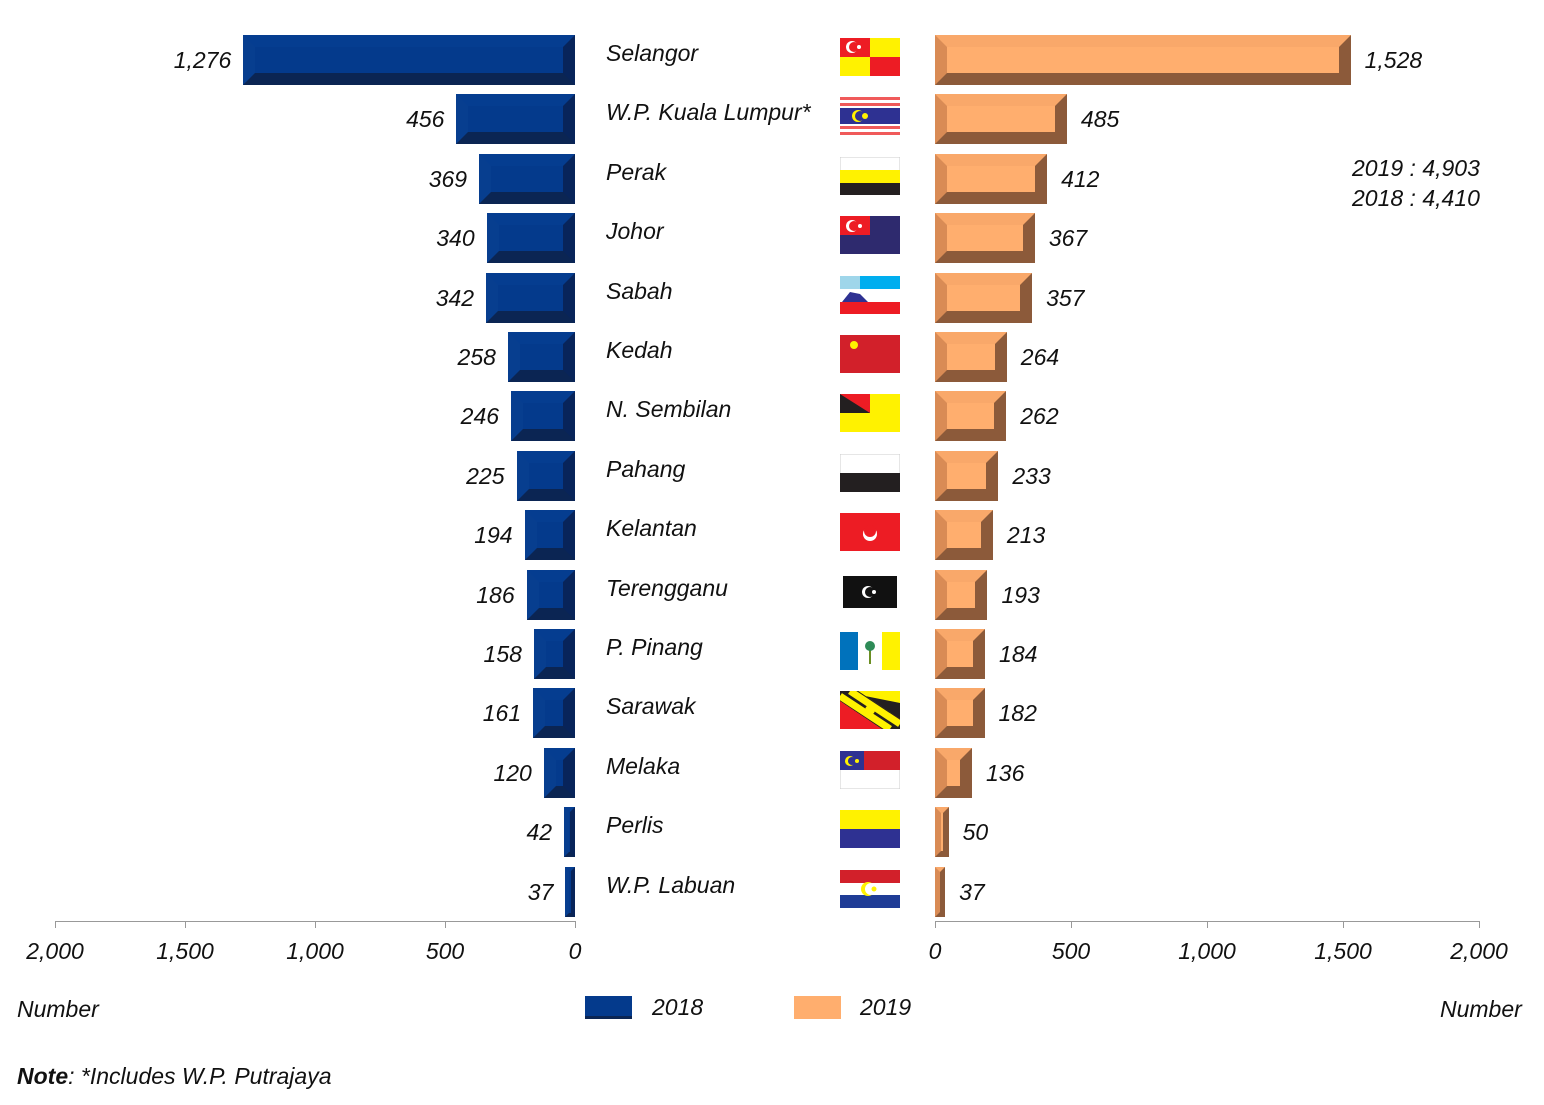 The height and width of the screenshot is (1105, 1544). What do you see at coordinates (708, 112) in the screenshot?
I see `category-label-1: W.P. Kuala Lumpur*` at bounding box center [708, 112].